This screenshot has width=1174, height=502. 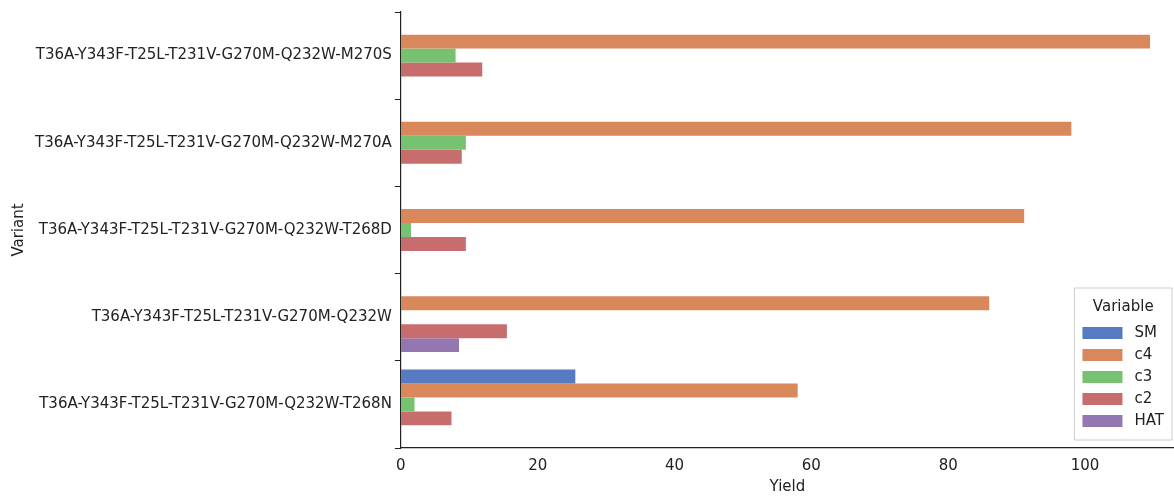 I want to click on x-tick-label: 20, so click(x=538, y=464).